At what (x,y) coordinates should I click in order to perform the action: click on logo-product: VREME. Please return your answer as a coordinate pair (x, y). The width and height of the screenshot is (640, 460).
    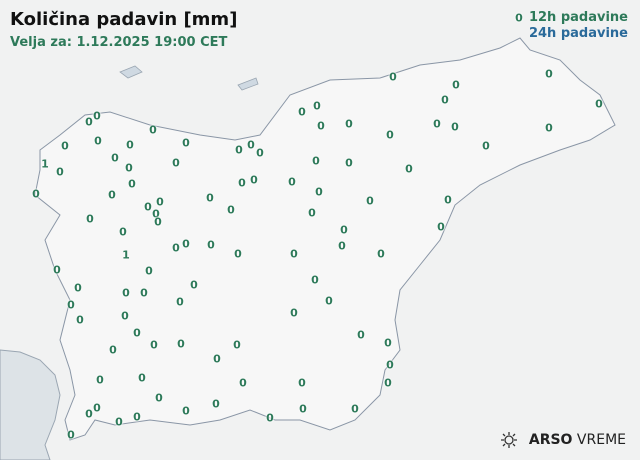
    Looking at the image, I should click on (601, 440).